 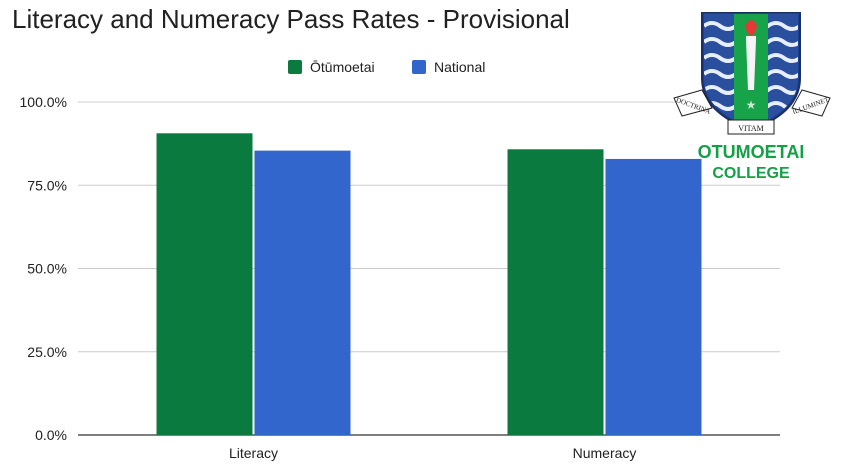 I want to click on y-tick-label: 50.0%, so click(x=47, y=269).